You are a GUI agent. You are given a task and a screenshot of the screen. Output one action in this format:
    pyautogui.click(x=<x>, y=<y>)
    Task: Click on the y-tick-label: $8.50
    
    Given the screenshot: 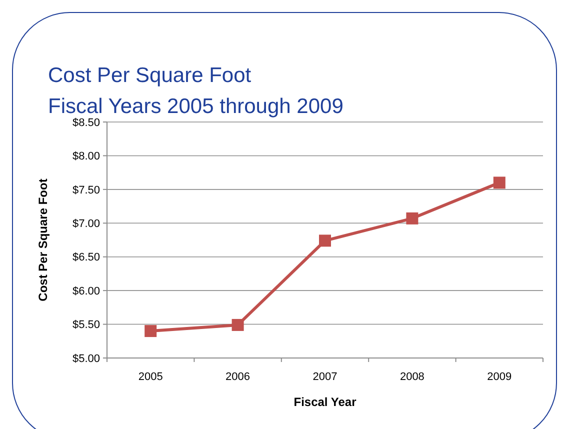 What is the action you would take?
    pyautogui.click(x=86, y=122)
    